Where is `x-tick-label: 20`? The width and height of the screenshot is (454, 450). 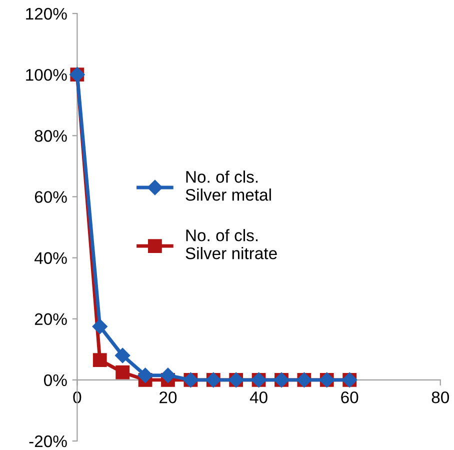 x-tick-label: 20 is located at coordinates (168, 397).